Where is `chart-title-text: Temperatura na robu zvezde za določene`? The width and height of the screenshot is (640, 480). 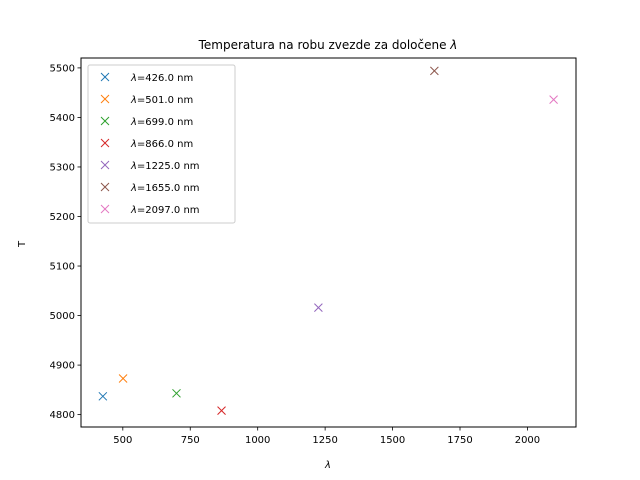
chart-title-text: Temperatura na robu zvezde za določene is located at coordinates (324, 45).